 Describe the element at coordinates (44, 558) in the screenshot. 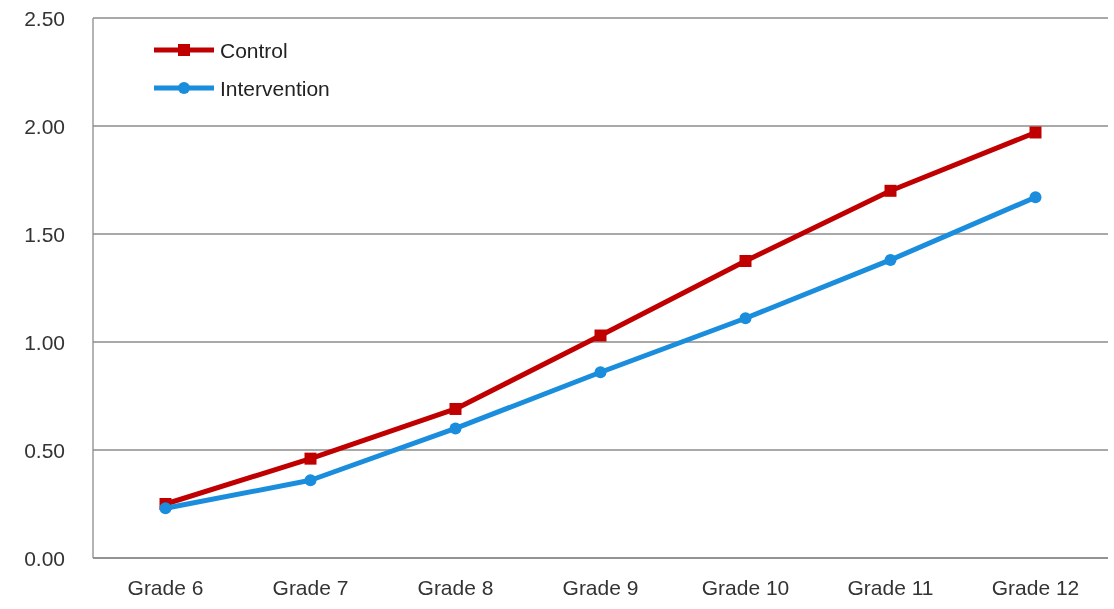

I see `y-tick-label: 0.00` at that location.